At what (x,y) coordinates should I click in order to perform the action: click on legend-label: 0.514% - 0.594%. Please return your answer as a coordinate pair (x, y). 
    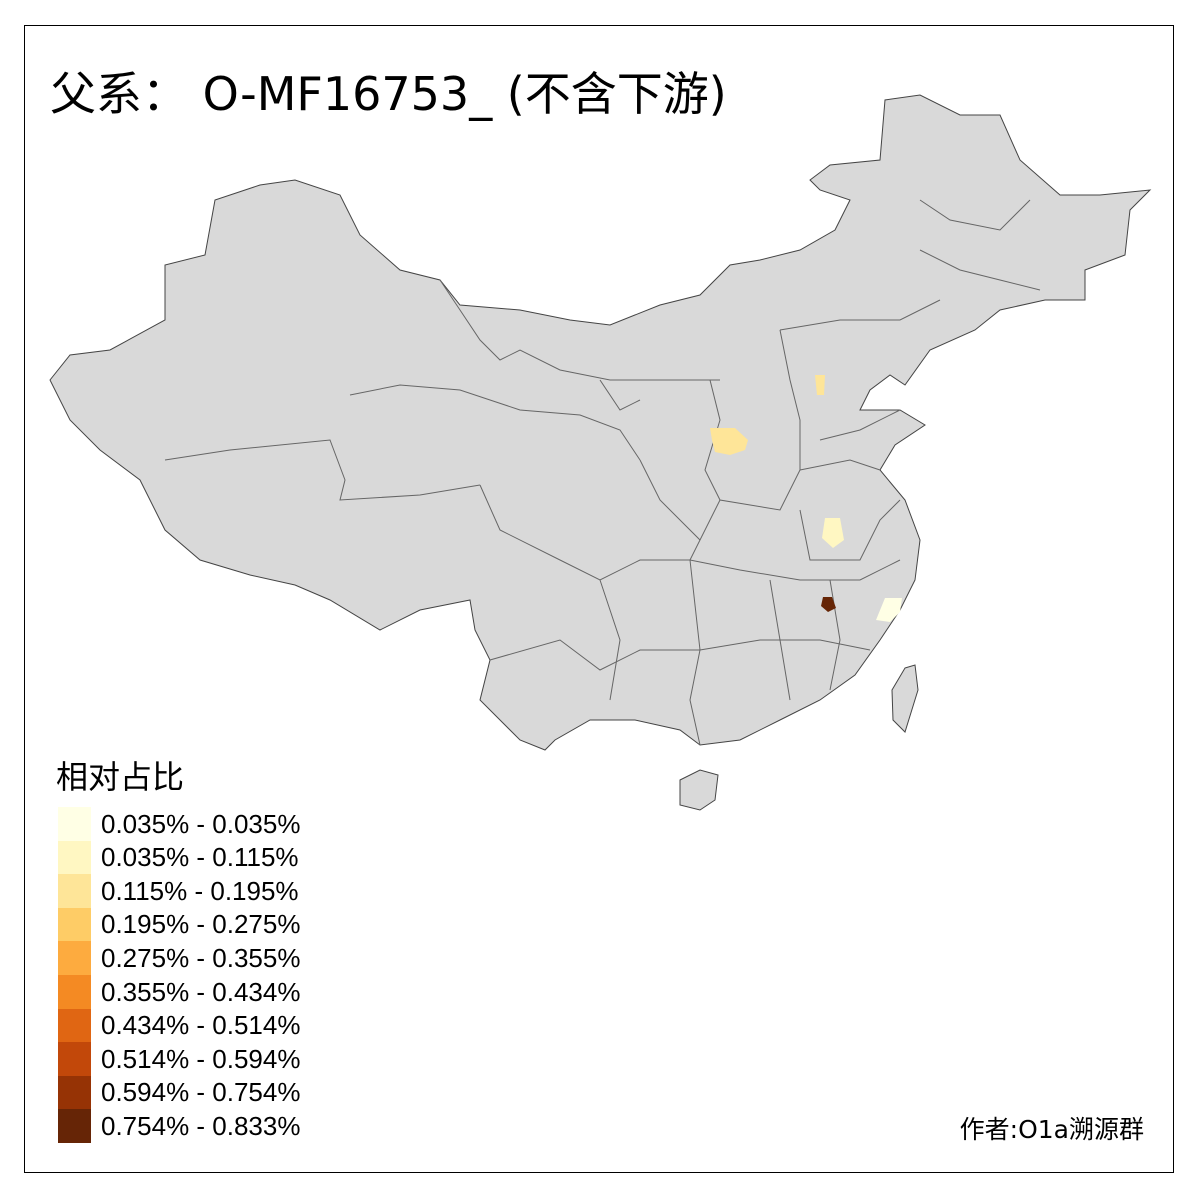
    Looking at the image, I should click on (201, 1058).